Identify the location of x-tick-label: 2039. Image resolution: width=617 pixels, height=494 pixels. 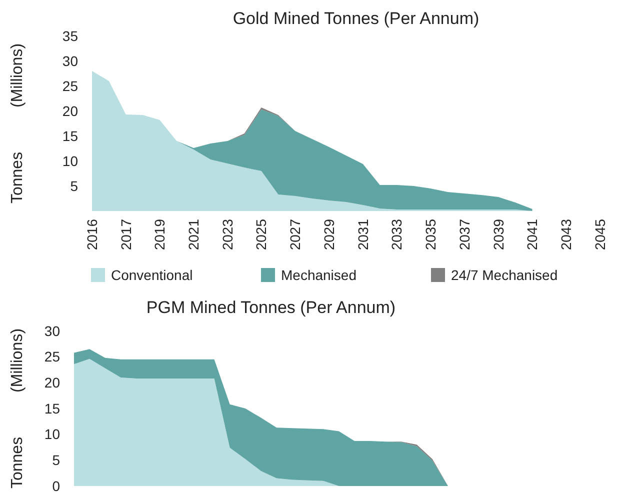
(498, 234).